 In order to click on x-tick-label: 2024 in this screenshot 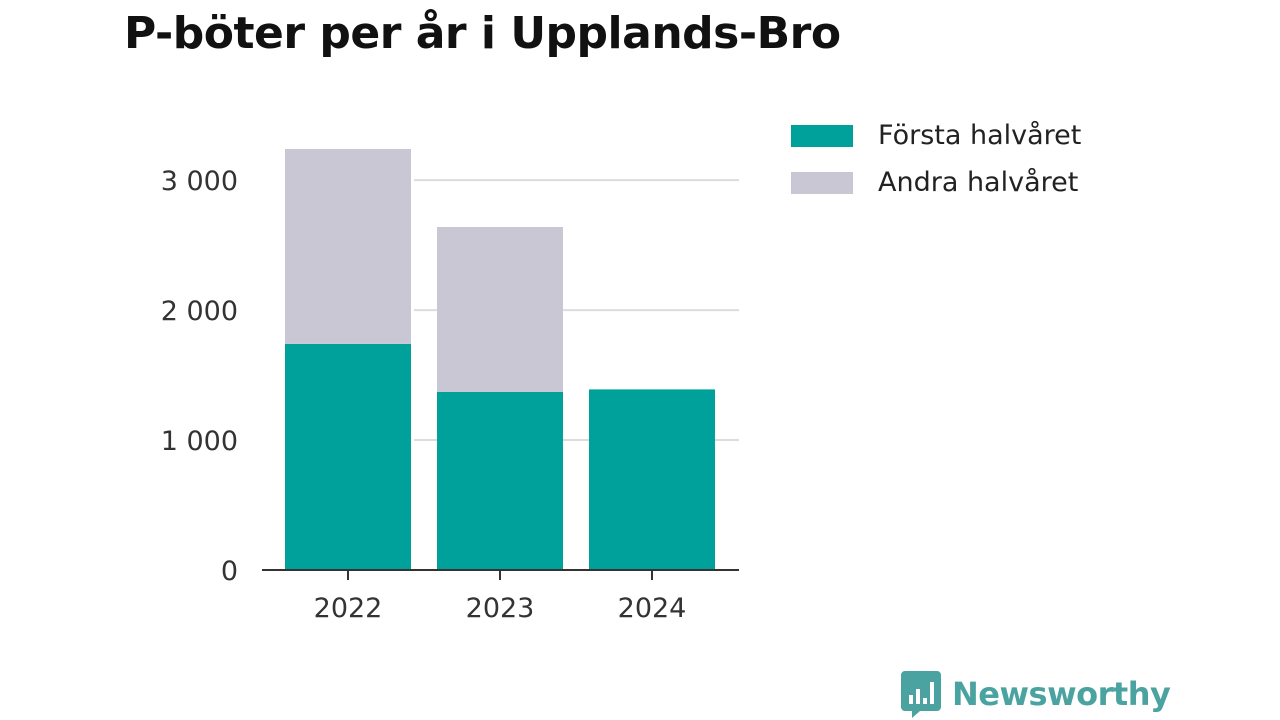, I will do `click(652, 608)`.